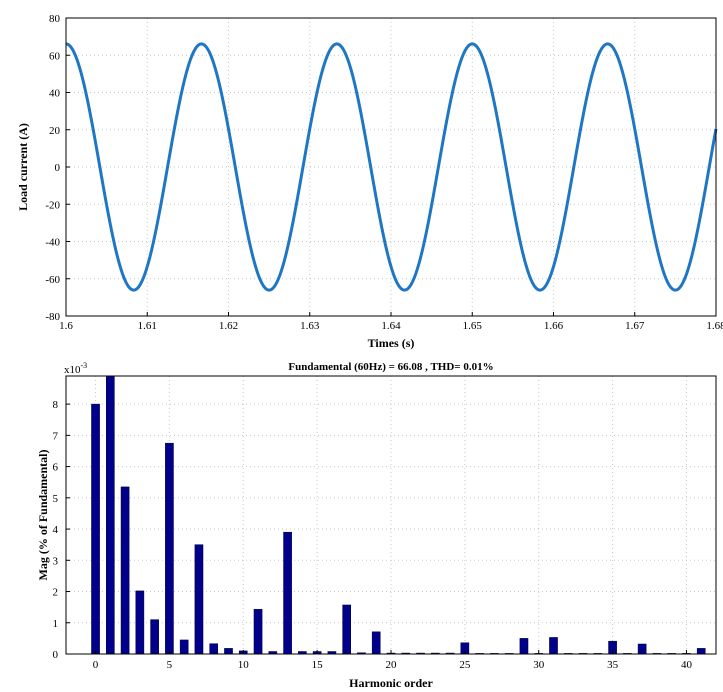  I want to click on x-tick-label: 1.6, so click(66, 326).